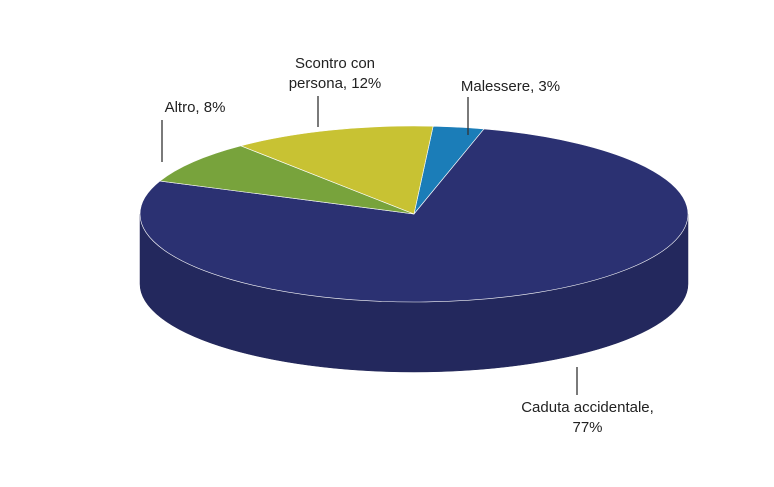  I want to click on slice-label: Malessere, 3%, so click(510, 86).